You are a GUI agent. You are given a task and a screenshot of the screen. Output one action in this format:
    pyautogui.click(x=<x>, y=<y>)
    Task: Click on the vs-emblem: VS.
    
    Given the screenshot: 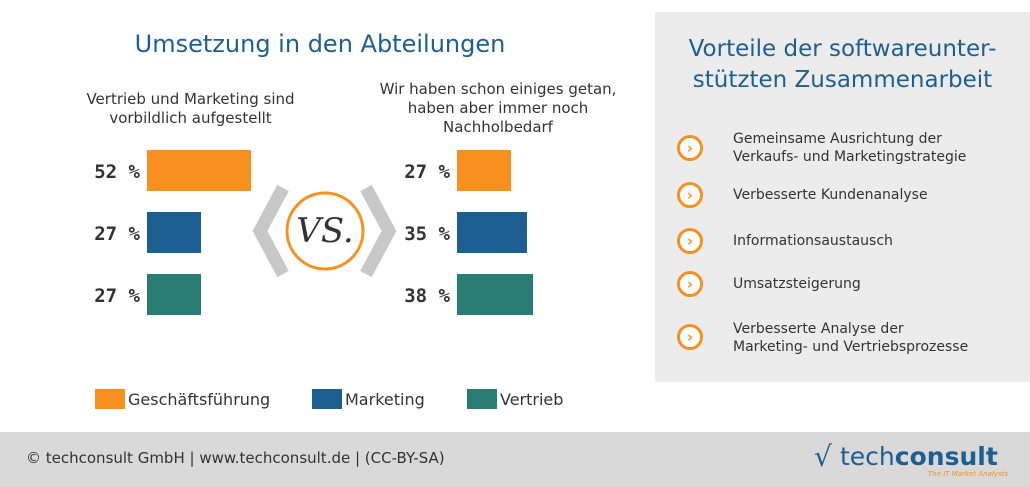 What is the action you would take?
    pyautogui.click(x=324, y=231)
    